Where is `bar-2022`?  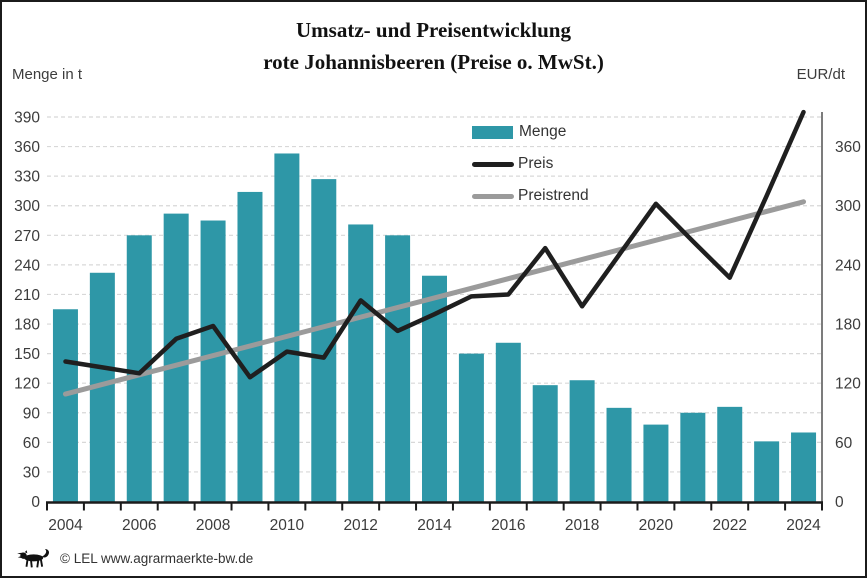 bar-2022 is located at coordinates (730, 454).